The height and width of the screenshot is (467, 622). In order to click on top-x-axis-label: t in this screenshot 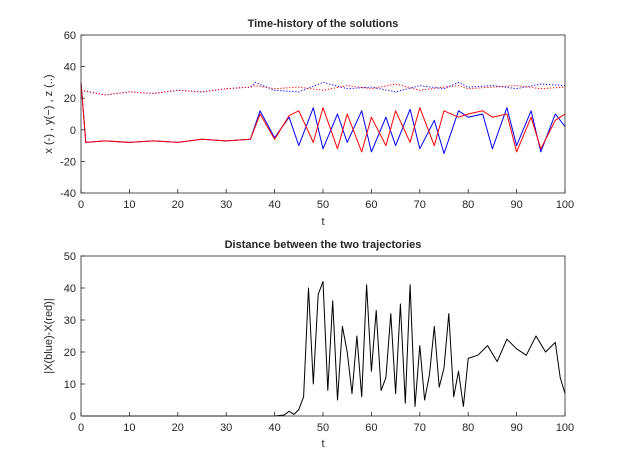, I will do `click(322, 222)`.